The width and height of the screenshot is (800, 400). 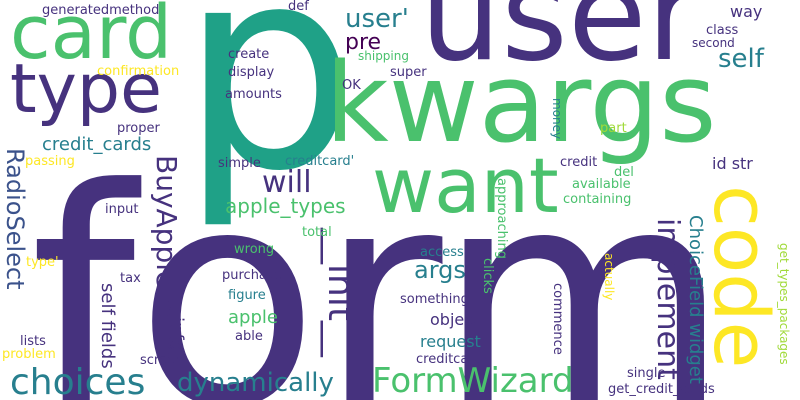 What do you see at coordinates (450, 341) in the screenshot?
I see `word-request: request` at bounding box center [450, 341].